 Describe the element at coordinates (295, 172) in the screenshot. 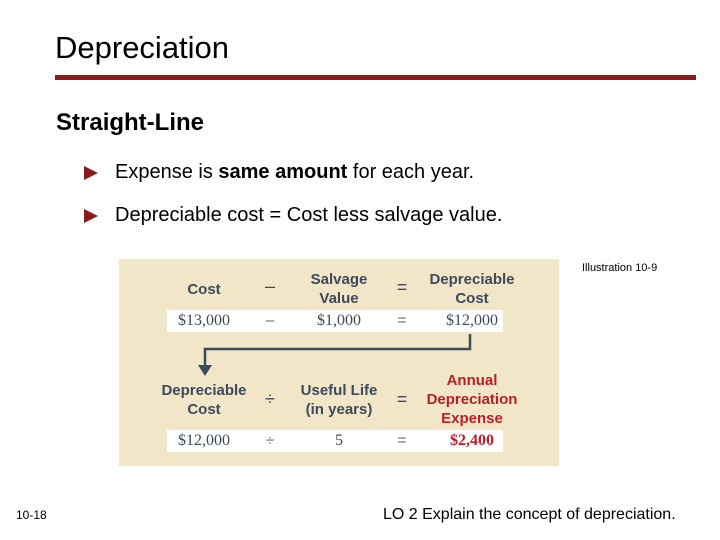

I see `bullet-text: Expense is same amount for each year.` at that location.